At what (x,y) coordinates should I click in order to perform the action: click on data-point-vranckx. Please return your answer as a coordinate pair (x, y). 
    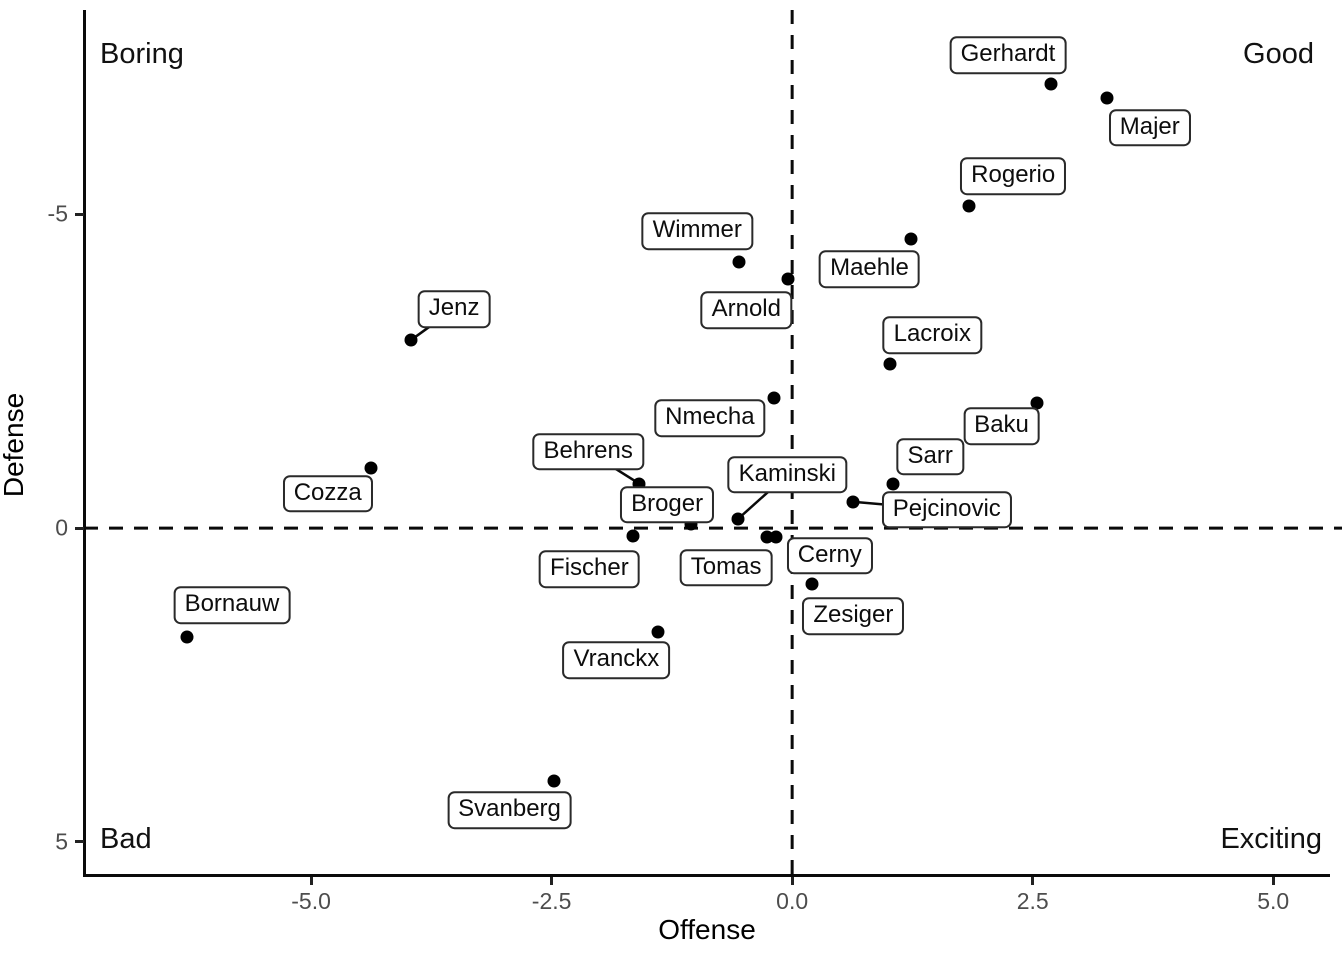
    Looking at the image, I should click on (658, 632).